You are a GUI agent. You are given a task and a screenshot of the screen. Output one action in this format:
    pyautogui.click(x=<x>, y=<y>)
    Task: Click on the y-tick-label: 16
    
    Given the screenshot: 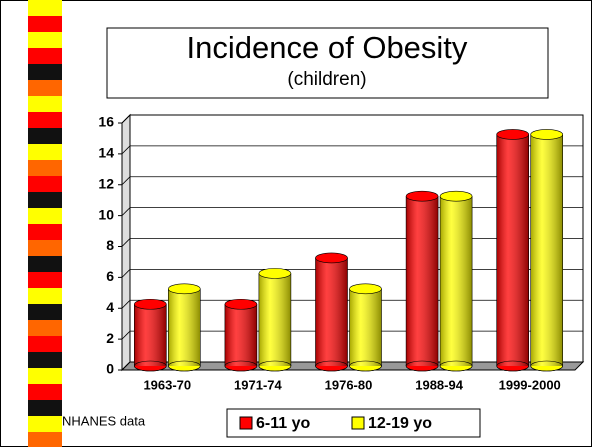 What is the action you would take?
    pyautogui.click(x=106, y=122)
    